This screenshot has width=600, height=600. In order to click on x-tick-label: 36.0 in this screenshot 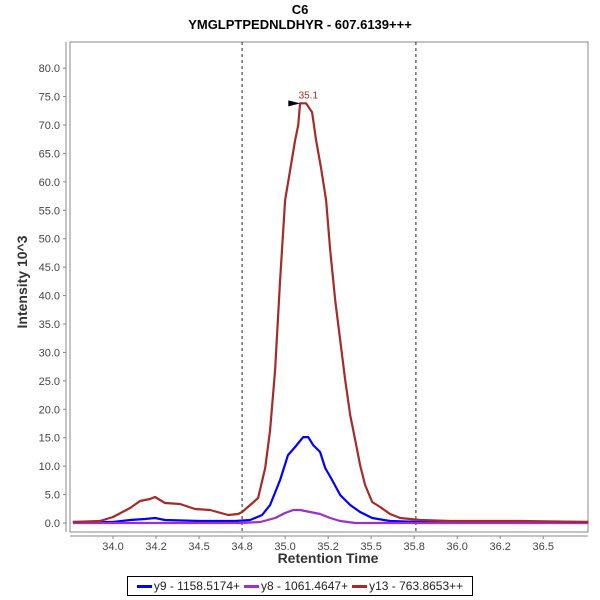, I will do `click(456, 547)`.